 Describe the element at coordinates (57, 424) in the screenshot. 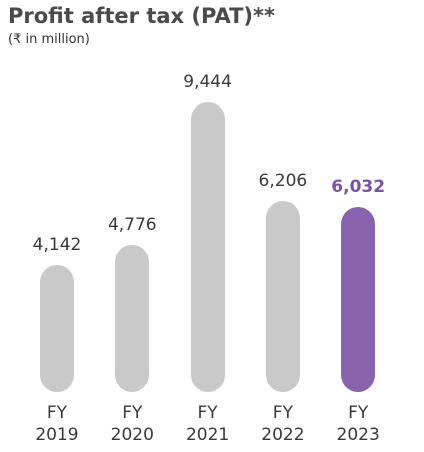

I see `x-tick-label: FY 2019` at that location.